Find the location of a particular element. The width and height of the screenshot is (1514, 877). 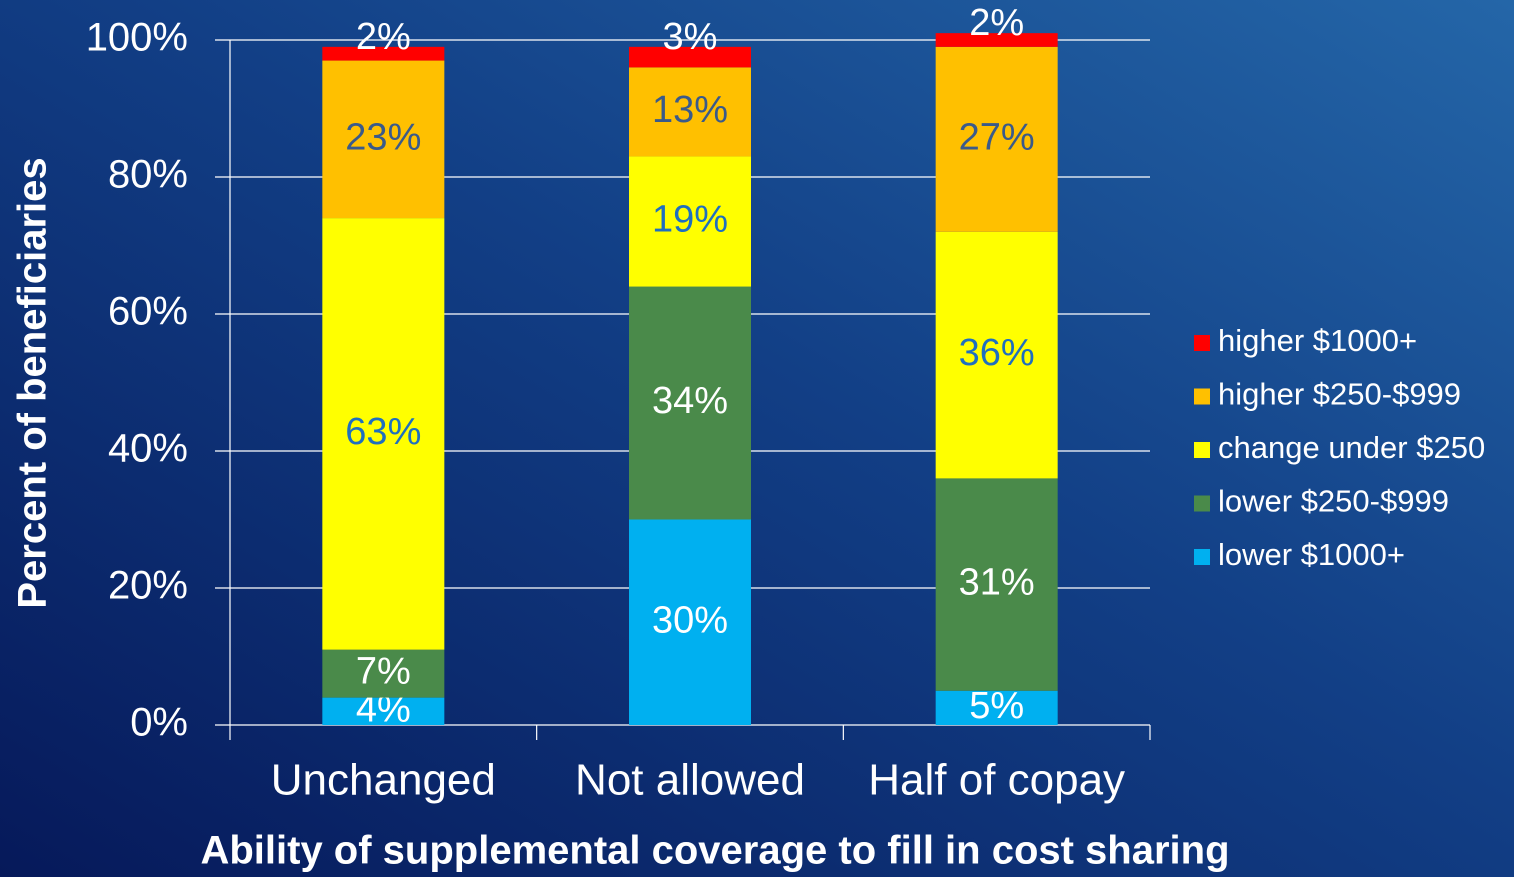

data-label: 27% is located at coordinates (997, 137).